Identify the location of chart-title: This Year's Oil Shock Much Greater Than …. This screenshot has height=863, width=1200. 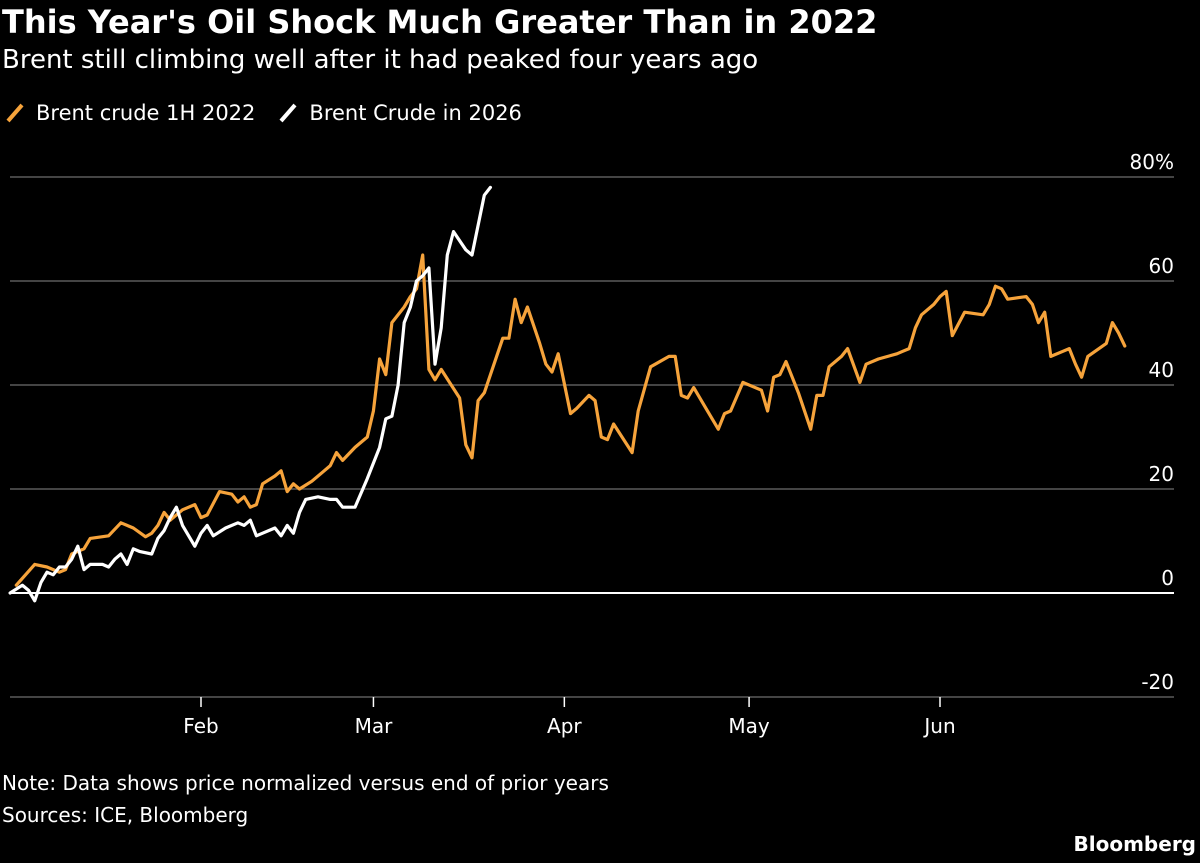
(440, 22).